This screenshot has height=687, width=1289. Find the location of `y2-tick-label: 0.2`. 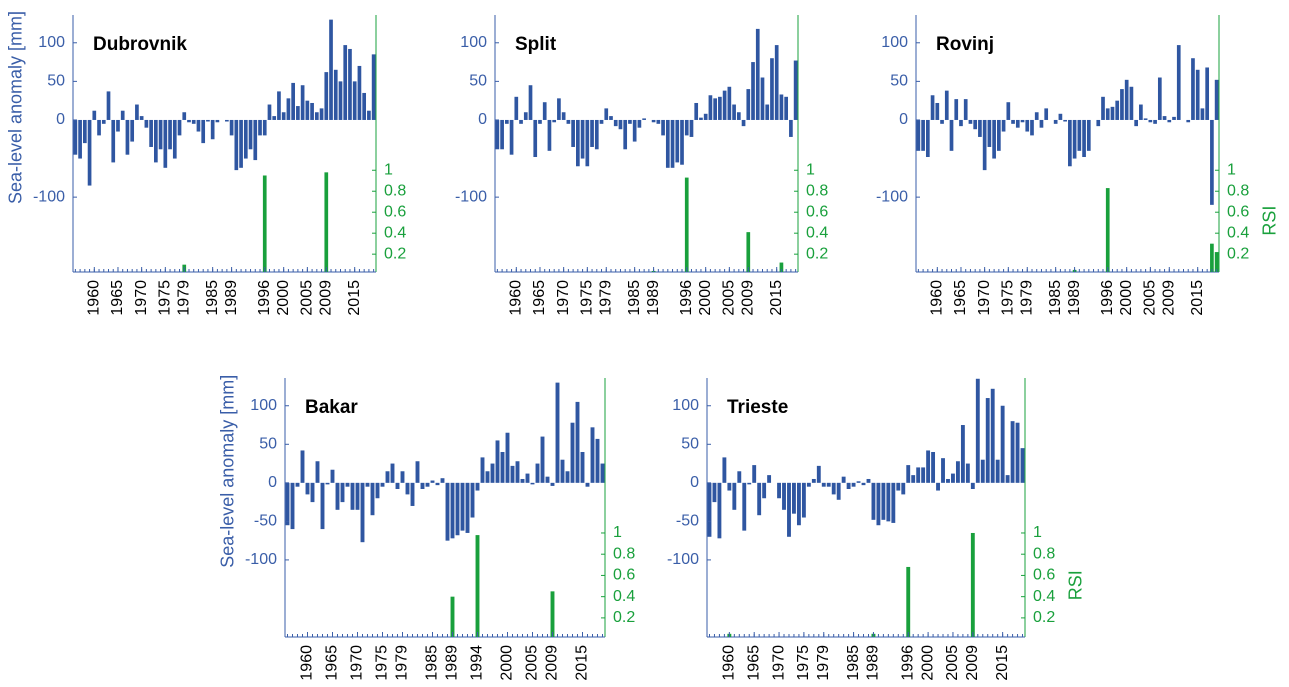

y2-tick-label: 0.2 is located at coordinates (624, 617).